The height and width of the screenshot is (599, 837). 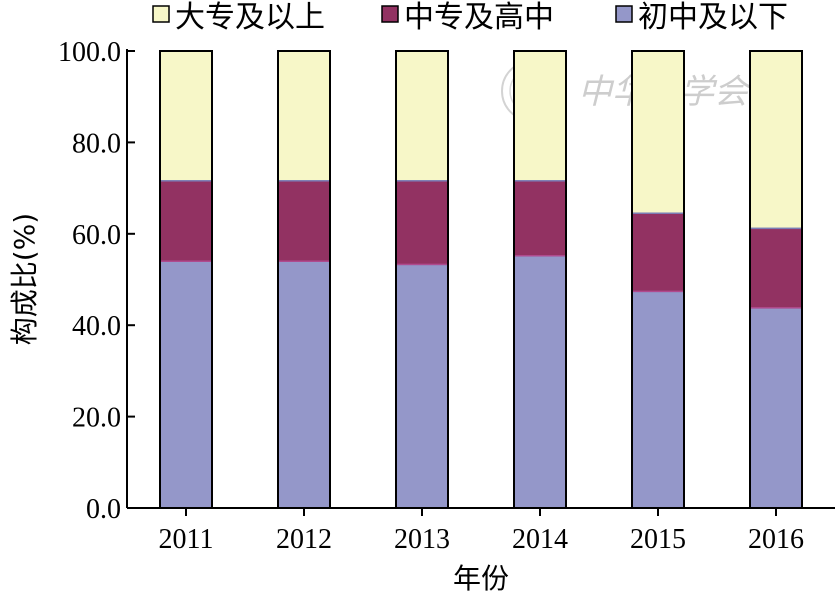 I want to click on legend-label-3: 初中及以下, so click(x=713, y=17).